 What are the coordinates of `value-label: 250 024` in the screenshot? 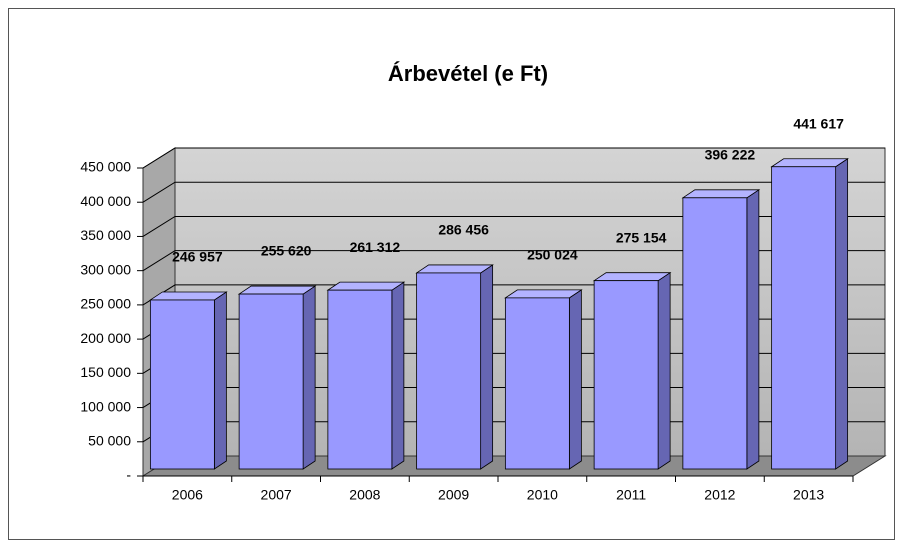 It's located at (552, 255).